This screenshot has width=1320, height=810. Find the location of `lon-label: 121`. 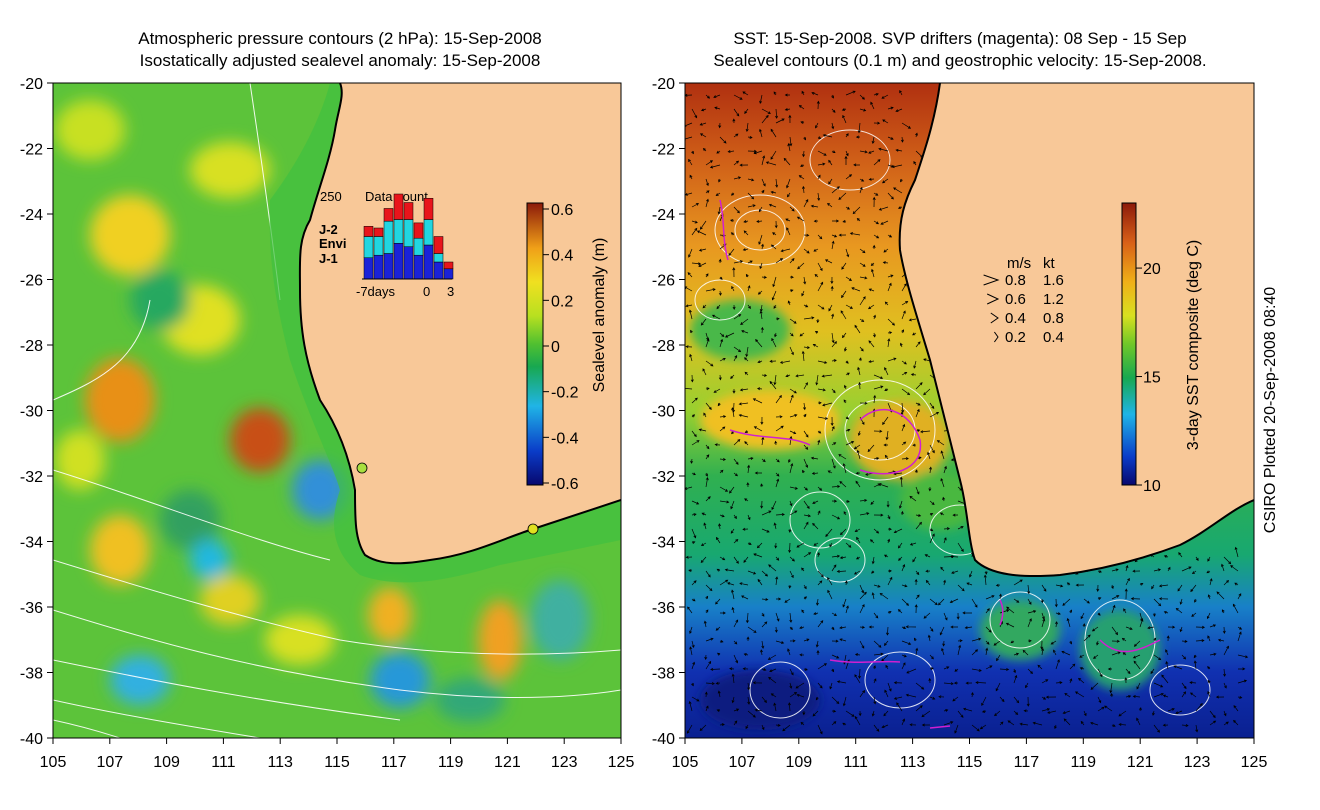

lon-label: 121 is located at coordinates (1140, 762).